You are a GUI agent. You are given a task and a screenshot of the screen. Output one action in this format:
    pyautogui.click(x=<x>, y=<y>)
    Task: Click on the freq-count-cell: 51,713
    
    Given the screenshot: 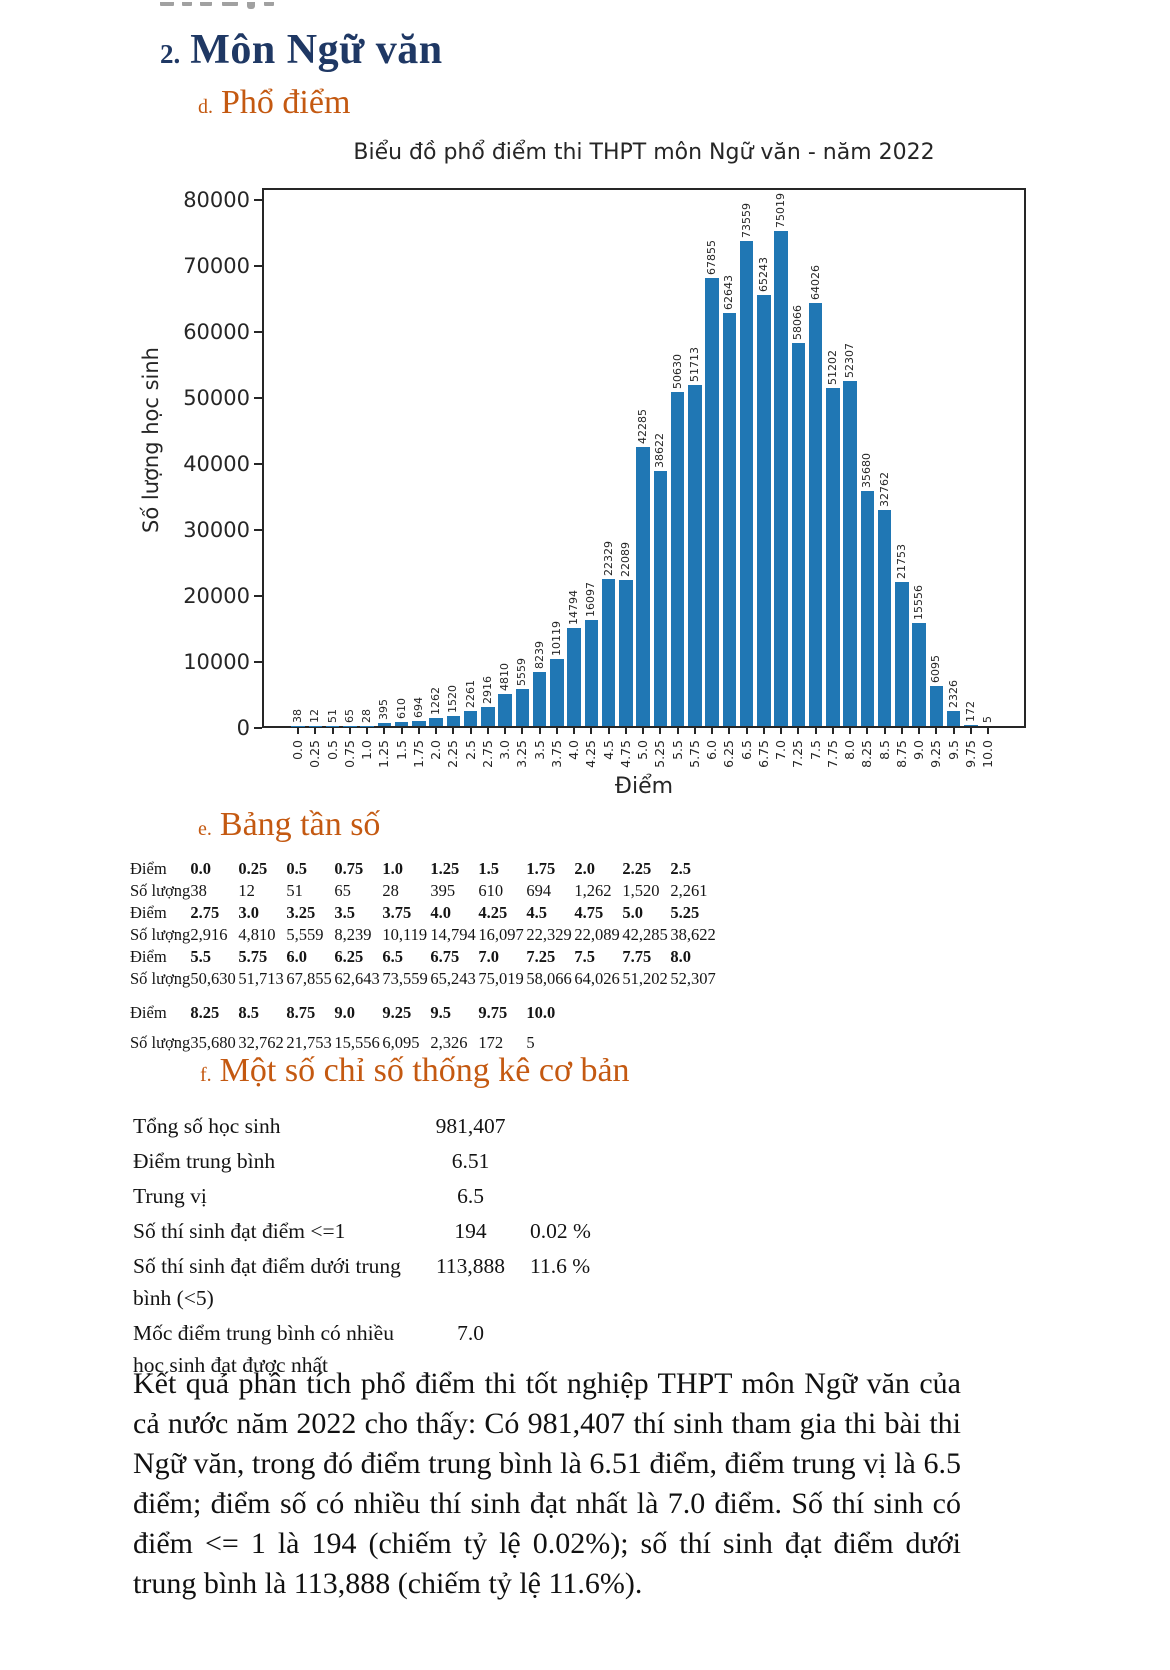 What is the action you would take?
    pyautogui.click(x=261, y=978)
    